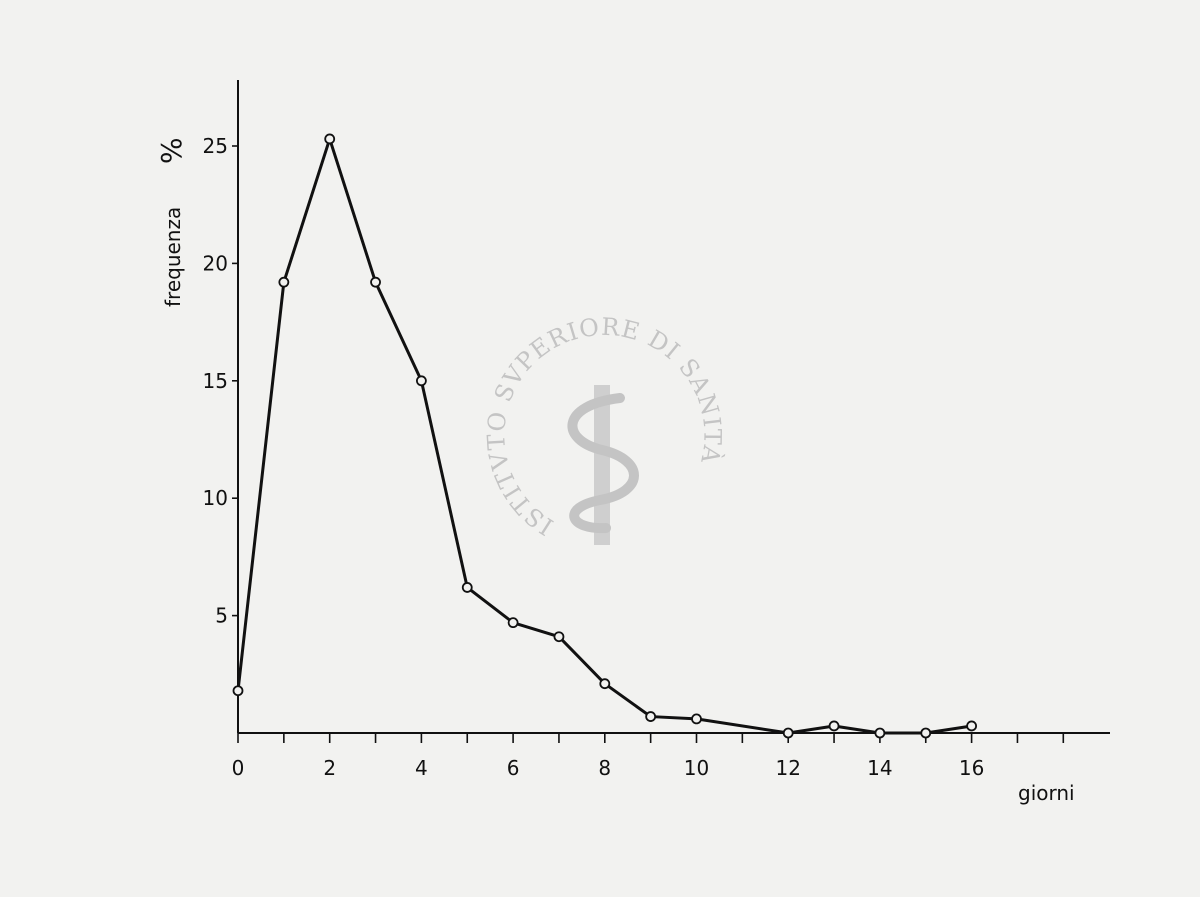 The width and height of the screenshot is (1200, 897). Describe the element at coordinates (696, 768) in the screenshot. I see `x-tick-label: 10` at that location.